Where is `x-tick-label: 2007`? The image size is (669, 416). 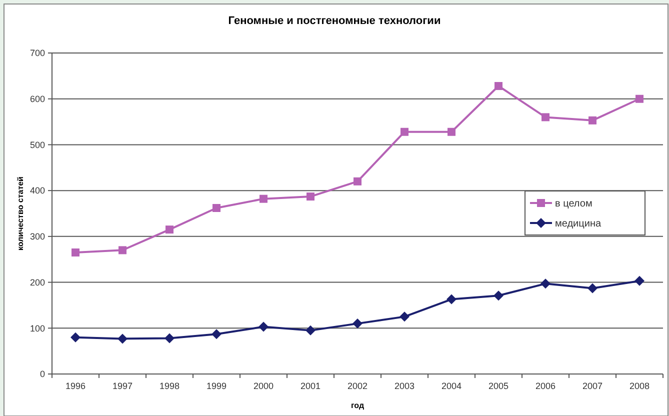 x-tick-label: 2007 is located at coordinates (592, 386).